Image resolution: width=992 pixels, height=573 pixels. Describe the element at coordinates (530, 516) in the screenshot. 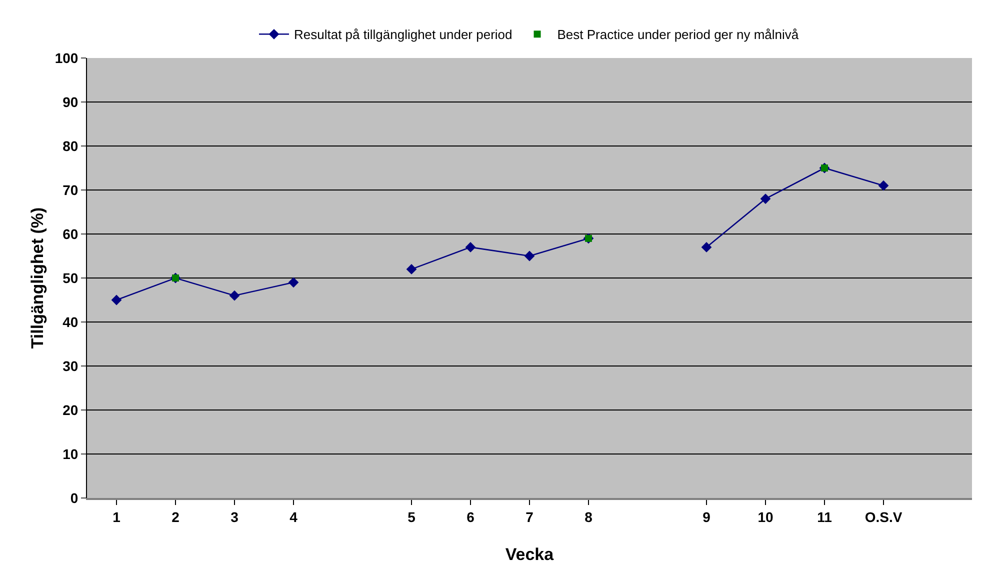

I see `x-tick-label: 7` at that location.